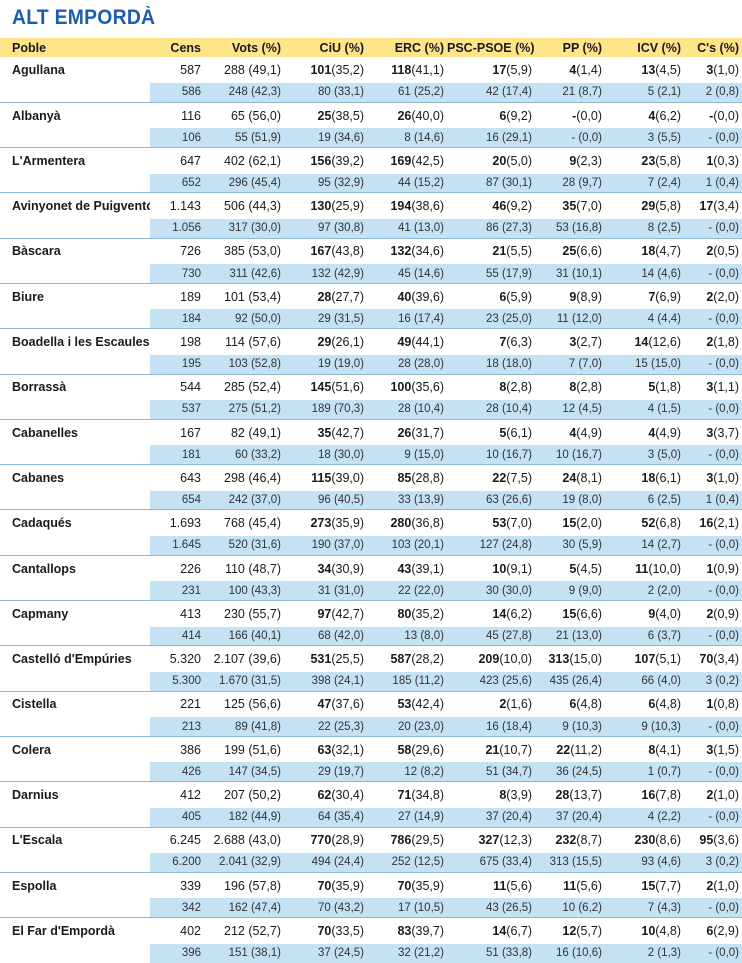 Image resolution: width=742 pixels, height=963 pixels. What do you see at coordinates (177, 591) in the screenshot?
I see `prev-cell-cens: 231` at bounding box center [177, 591].